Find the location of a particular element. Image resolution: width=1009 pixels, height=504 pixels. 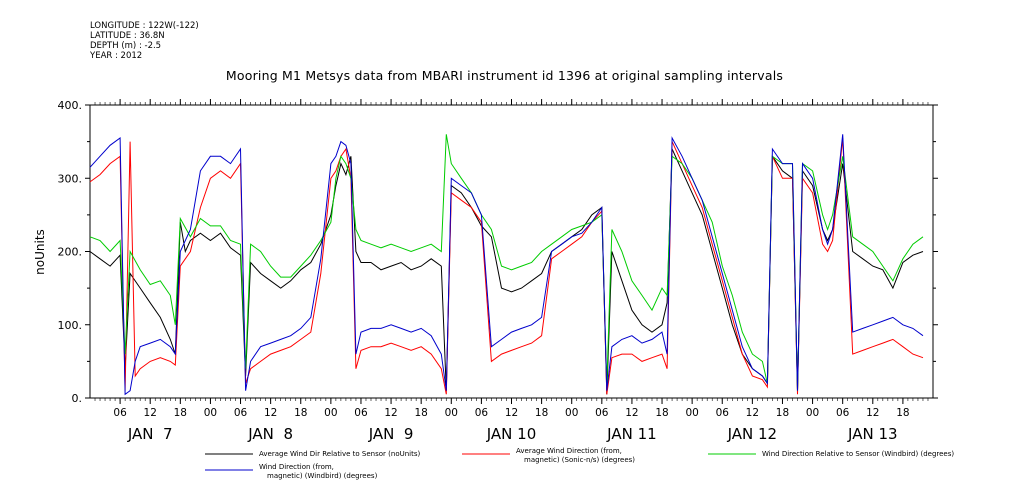

year-text: YEAR : 2012 is located at coordinates (116, 56).